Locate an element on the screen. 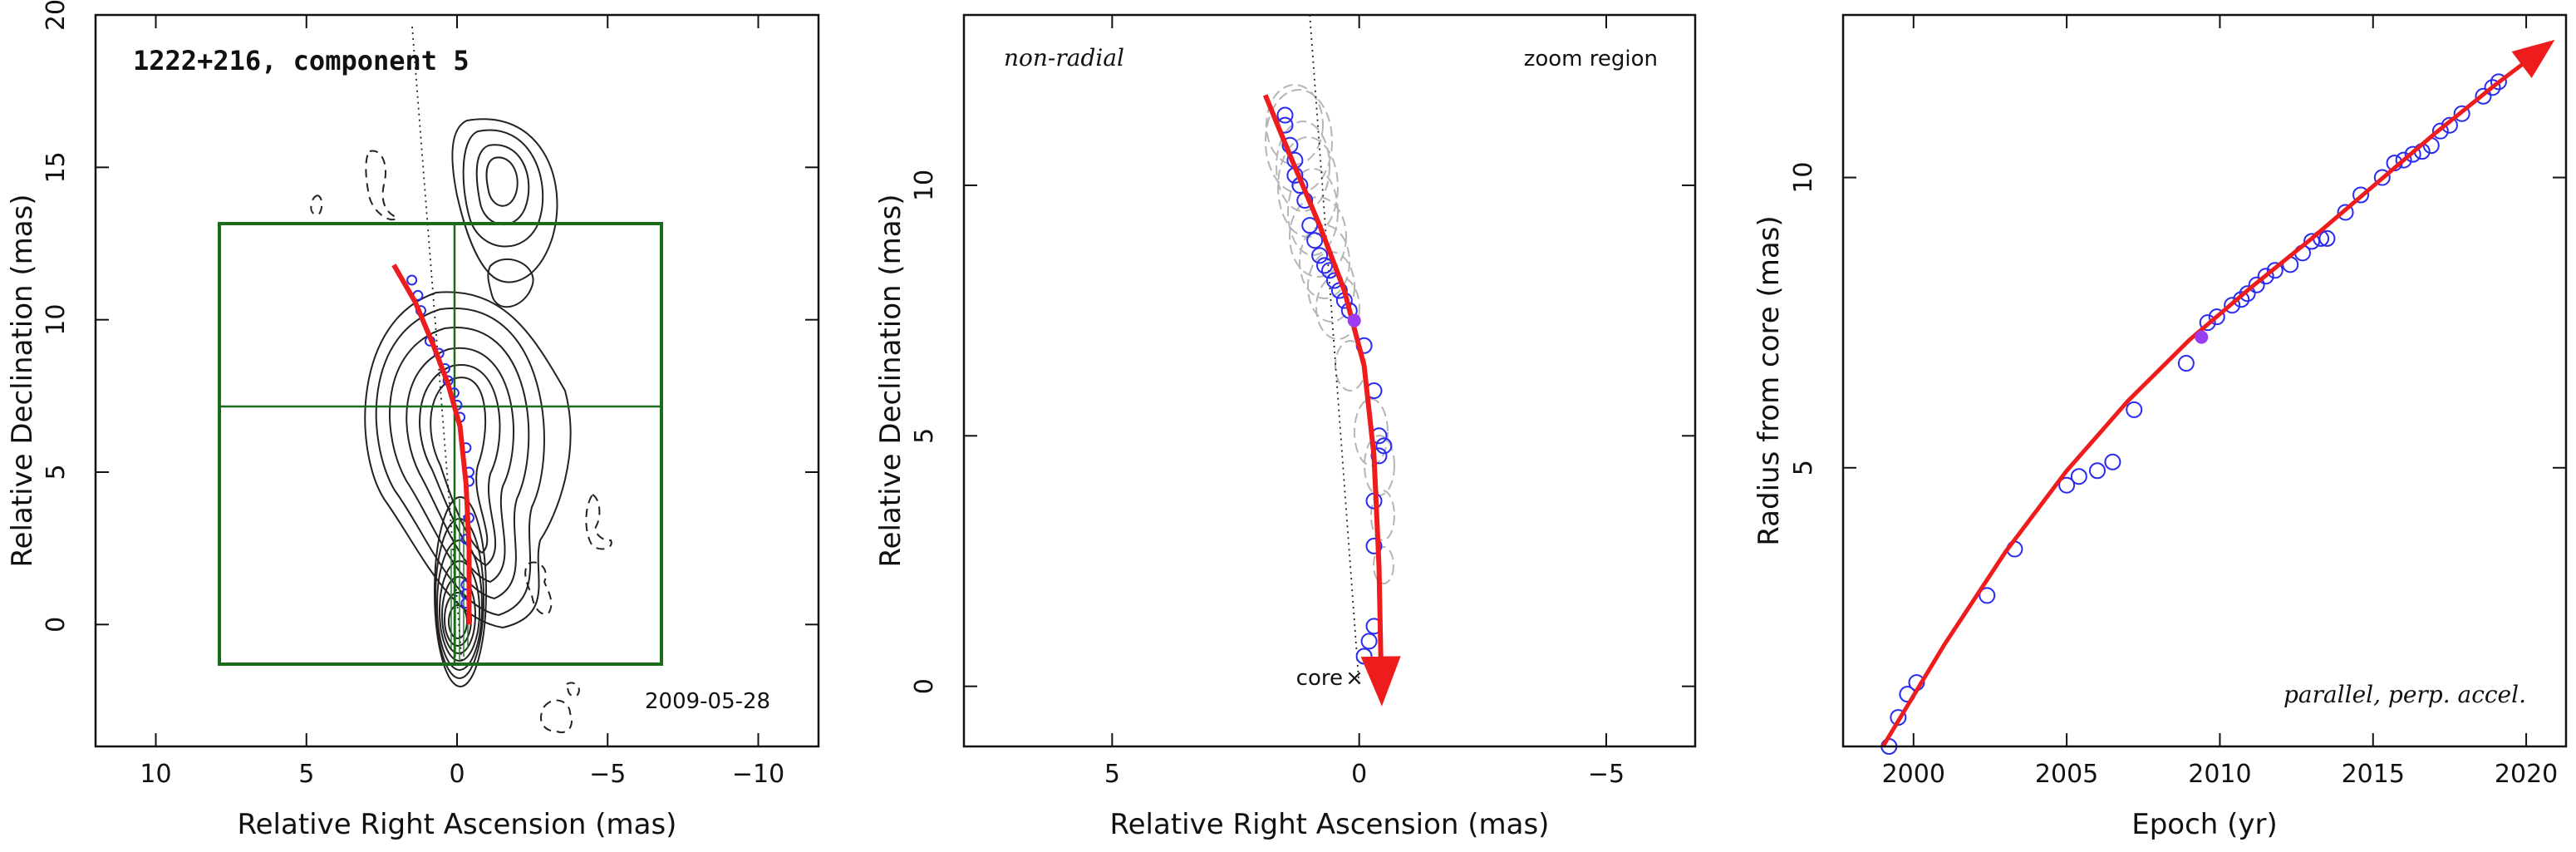 The image size is (2576, 852). panel-middle-annotation-left: non-radial is located at coordinates (1064, 57).